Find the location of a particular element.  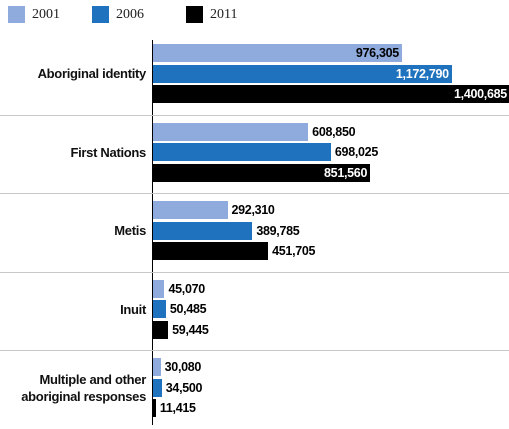

value-label: 59,445 is located at coordinates (190, 329).